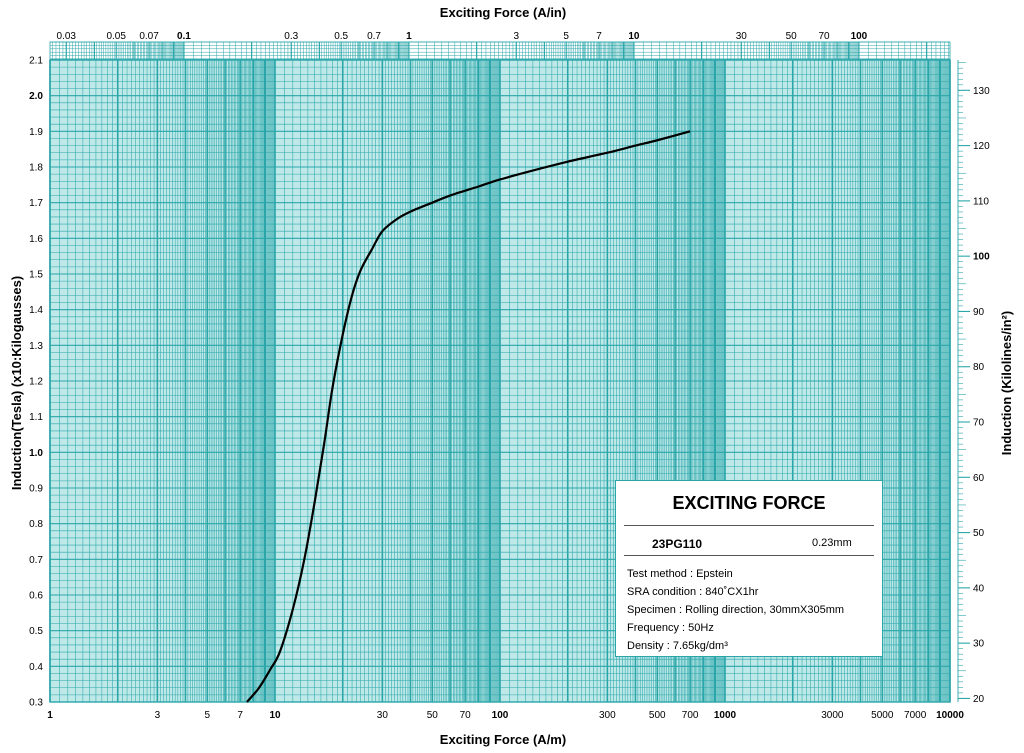 The height and width of the screenshot is (753, 1024). I want to click on top-tick-label: 0.03, so click(67, 36).